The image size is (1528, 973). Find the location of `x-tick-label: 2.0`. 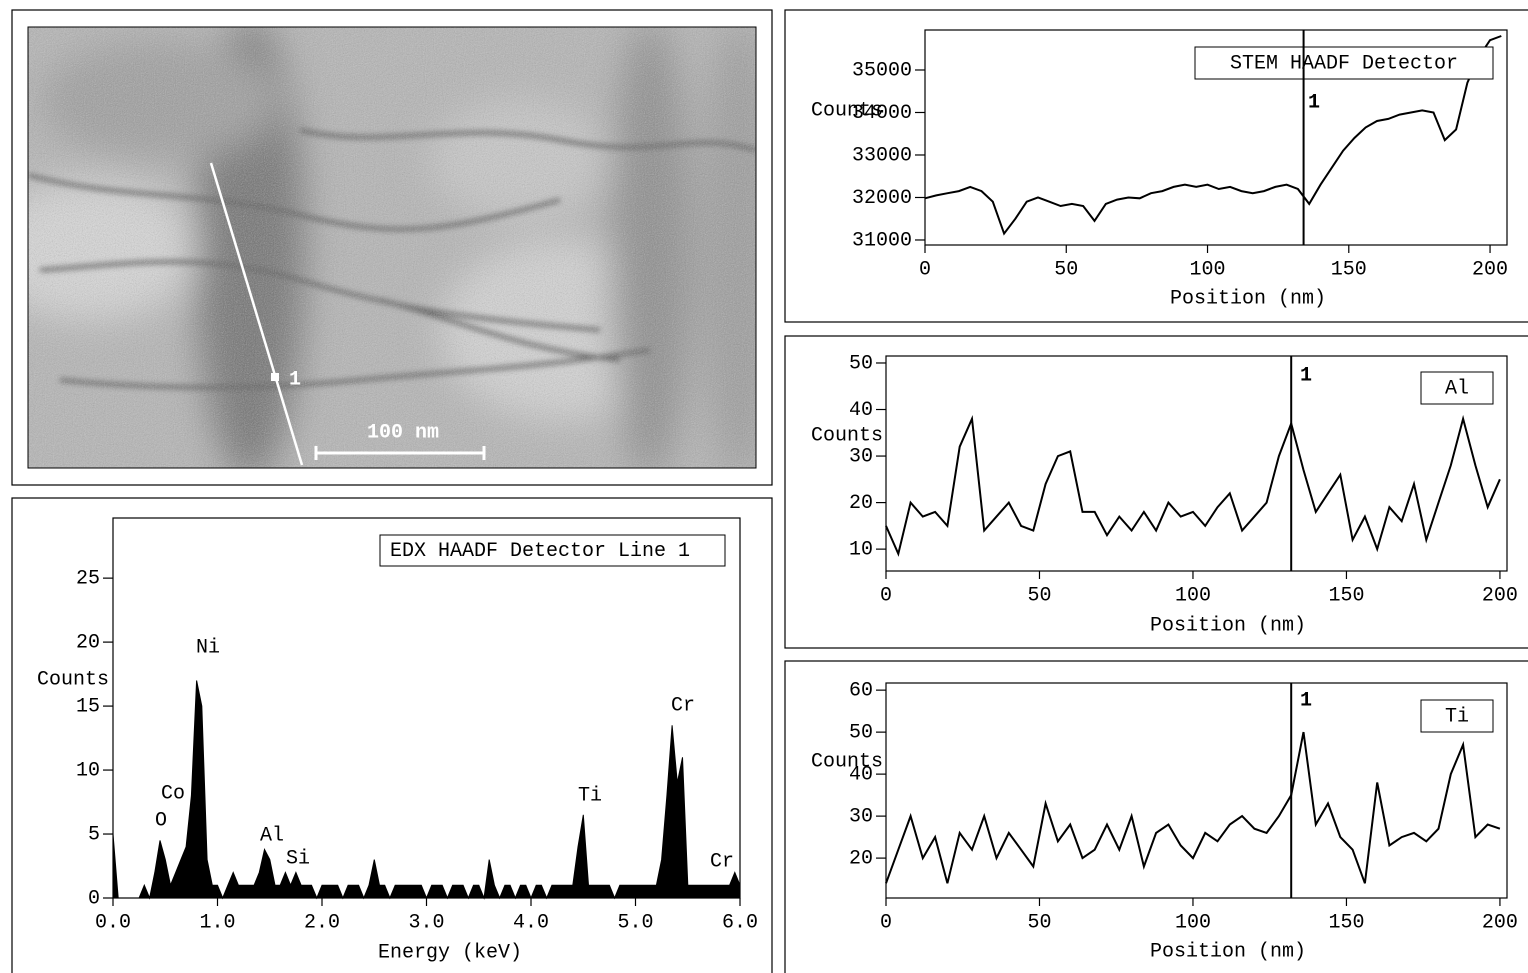

x-tick-label: 2.0 is located at coordinates (322, 922).